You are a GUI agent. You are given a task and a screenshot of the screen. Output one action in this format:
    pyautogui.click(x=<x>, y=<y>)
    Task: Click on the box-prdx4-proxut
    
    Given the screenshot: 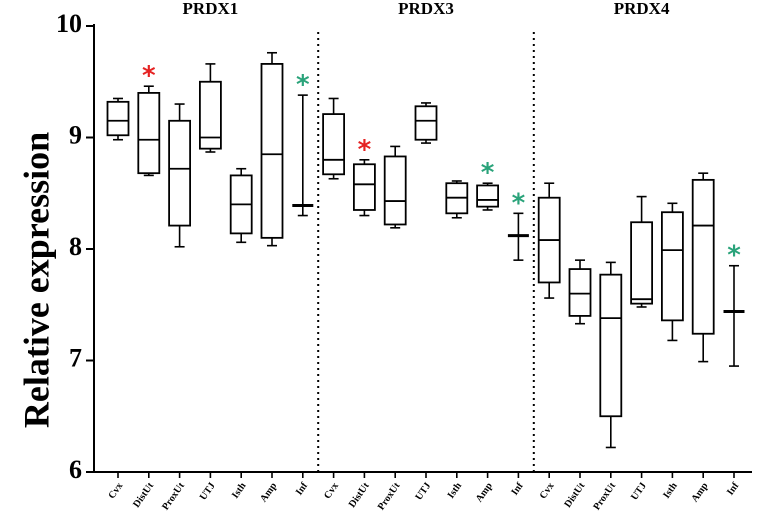 What is the action you would take?
    pyautogui.click(x=611, y=355)
    